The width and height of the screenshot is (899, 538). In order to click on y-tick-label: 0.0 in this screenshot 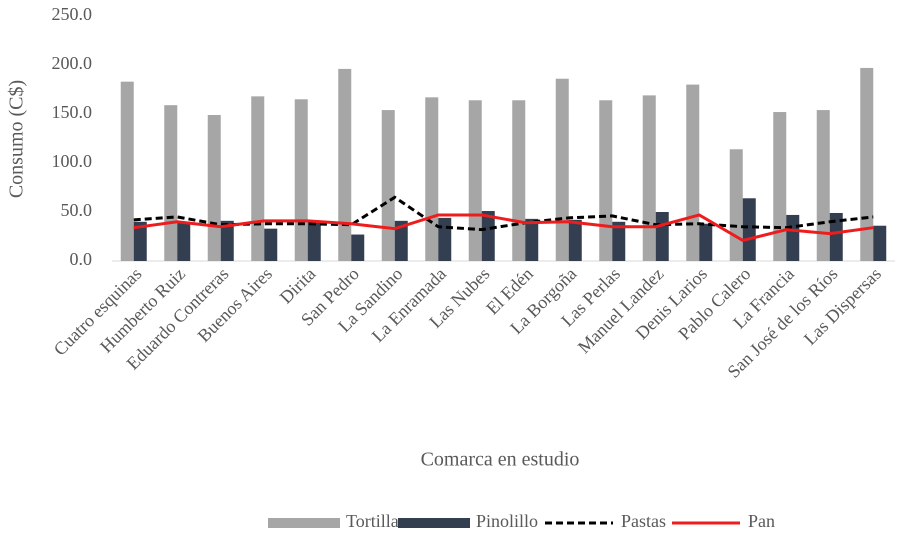, I will do `click(81, 259)`.